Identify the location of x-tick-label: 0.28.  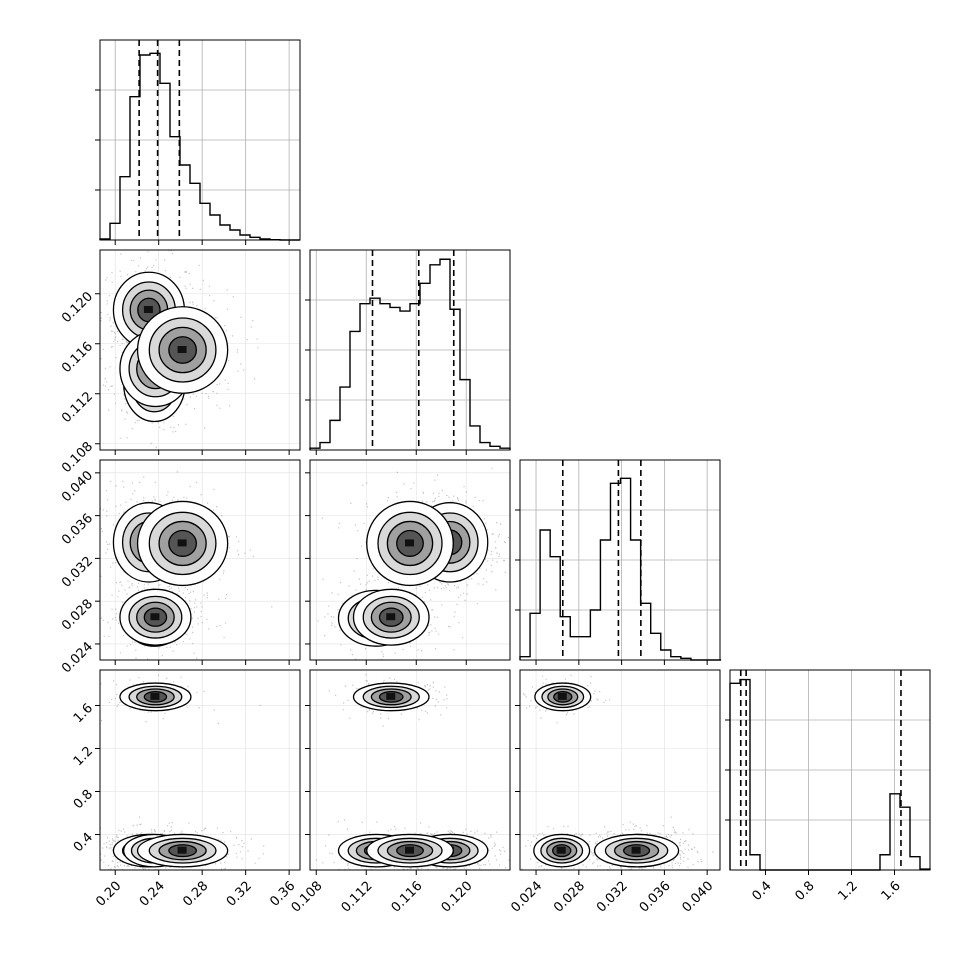
(195, 894).